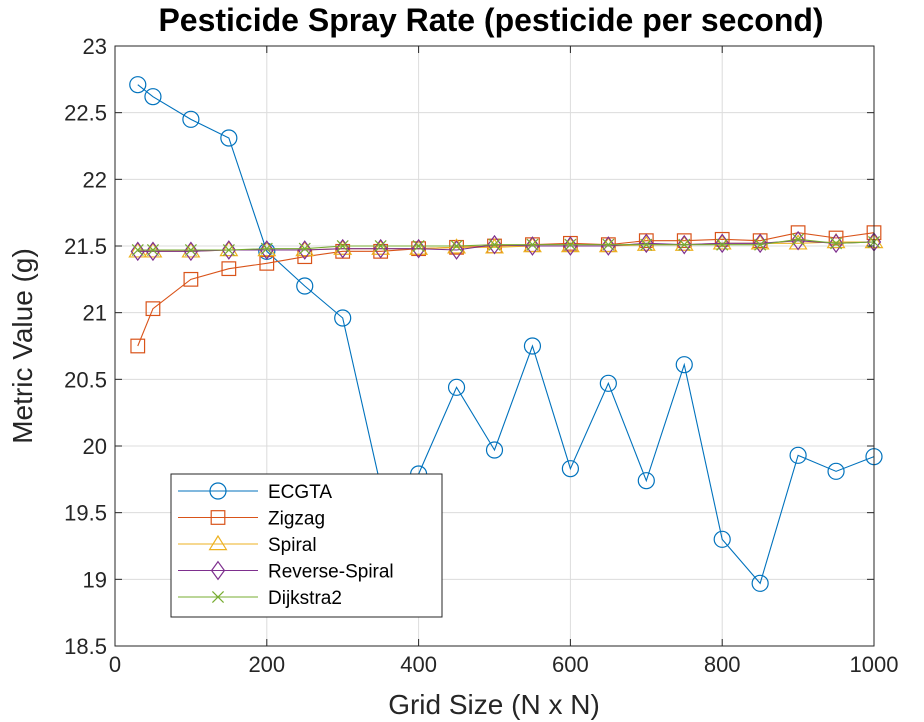  What do you see at coordinates (85, 646) in the screenshot?
I see `y-tick-label: 18.5` at bounding box center [85, 646].